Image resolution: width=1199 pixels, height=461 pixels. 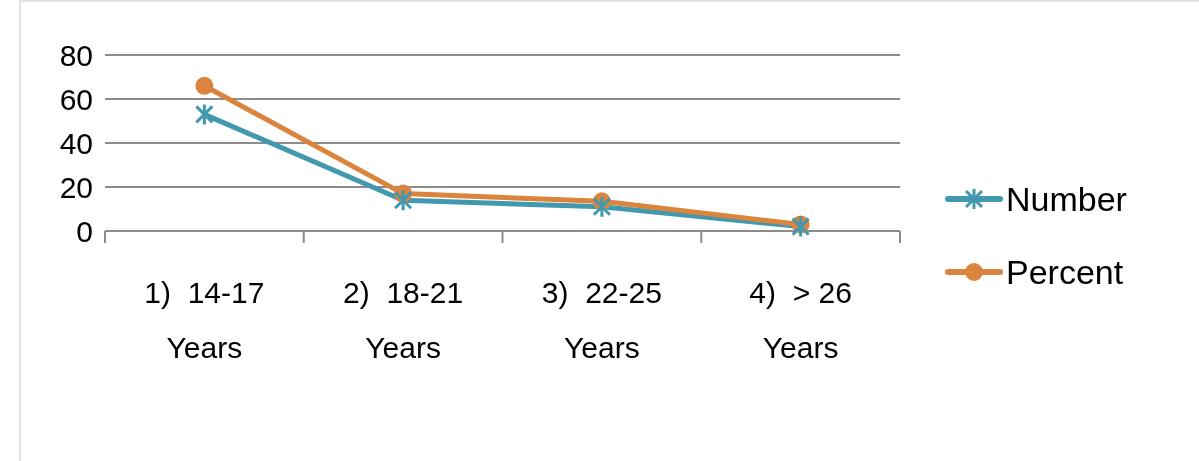 I want to click on legend-label: Number, so click(x=1066, y=198).